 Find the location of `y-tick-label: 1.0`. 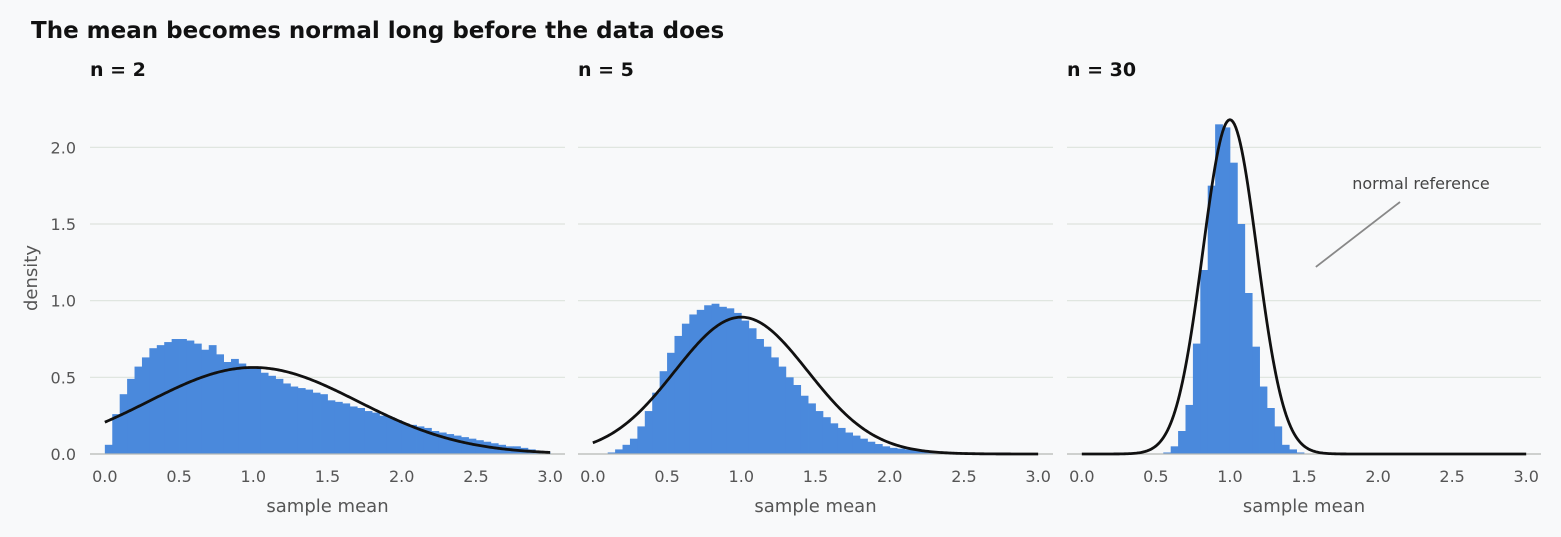

y-tick-label: 1.0 is located at coordinates (63, 301).